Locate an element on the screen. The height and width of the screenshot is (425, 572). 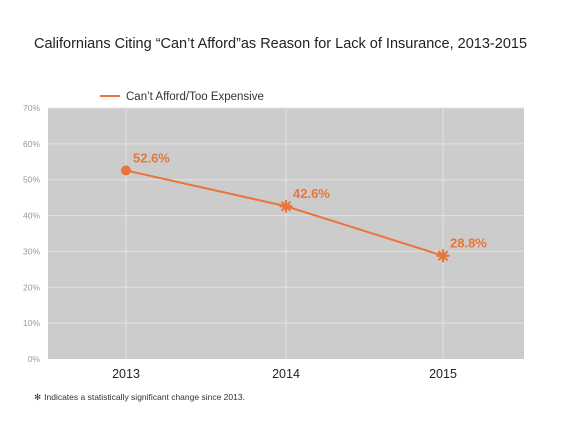
y-tick-label: 30% is located at coordinates (31, 251).